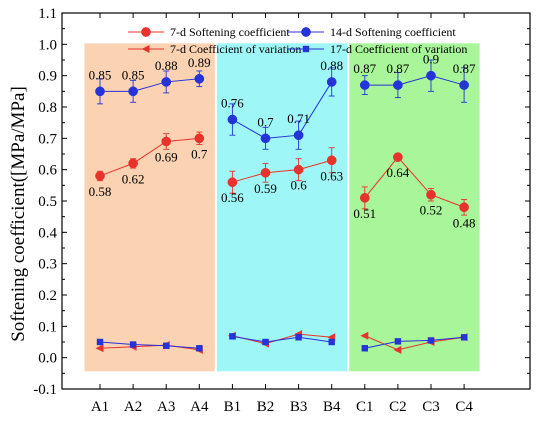 The width and height of the screenshot is (550, 423). What do you see at coordinates (266, 407) in the screenshot?
I see `x-tick-label: B2` at bounding box center [266, 407].